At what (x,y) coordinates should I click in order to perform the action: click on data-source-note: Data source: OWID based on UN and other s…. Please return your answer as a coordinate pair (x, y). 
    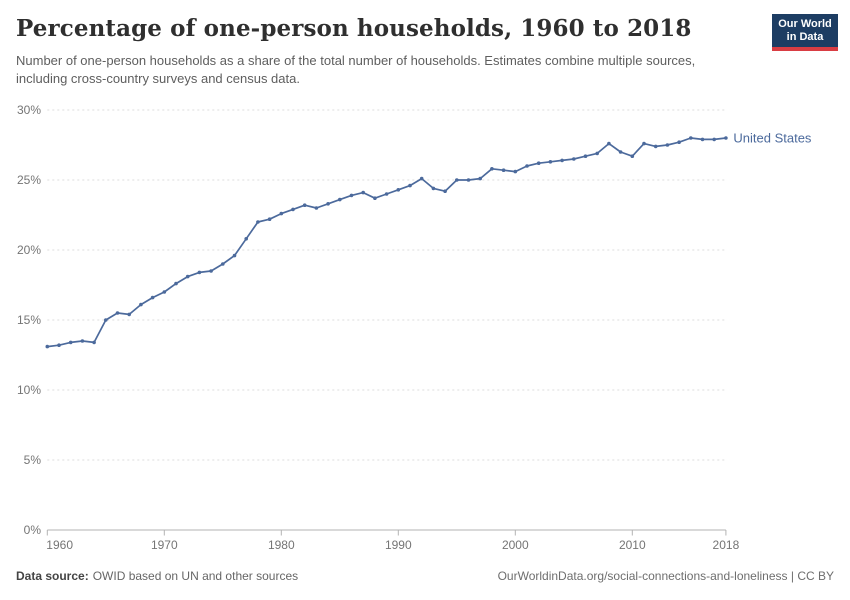
    Looking at the image, I should click on (157, 576).